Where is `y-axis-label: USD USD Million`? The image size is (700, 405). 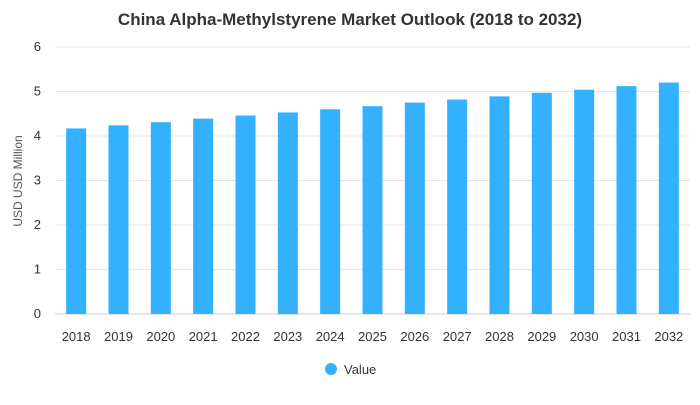
y-axis-label: USD USD Million is located at coordinates (18, 180).